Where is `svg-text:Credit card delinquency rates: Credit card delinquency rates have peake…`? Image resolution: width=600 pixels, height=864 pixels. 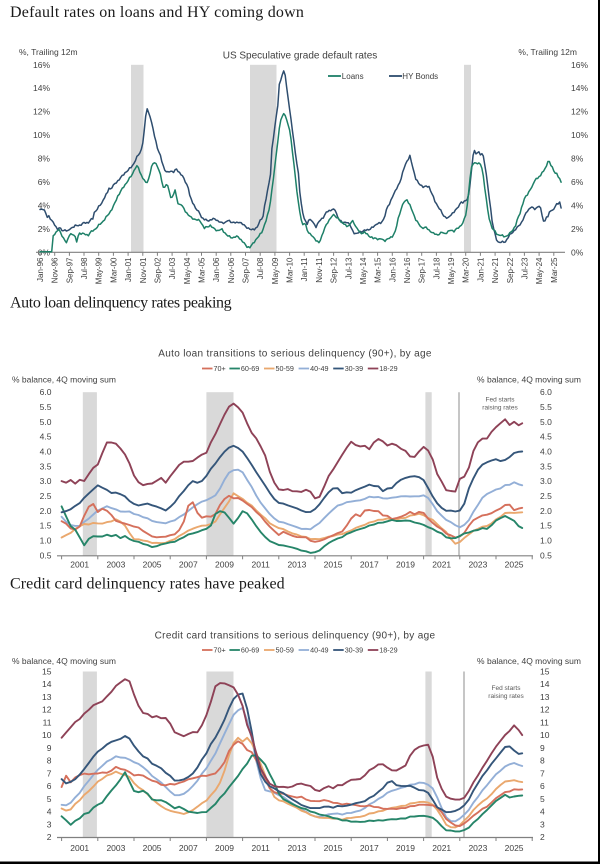 svg-text:Credit card delinquency rates: Credit card delinquency rates have peake… is located at coordinates (147, 584).